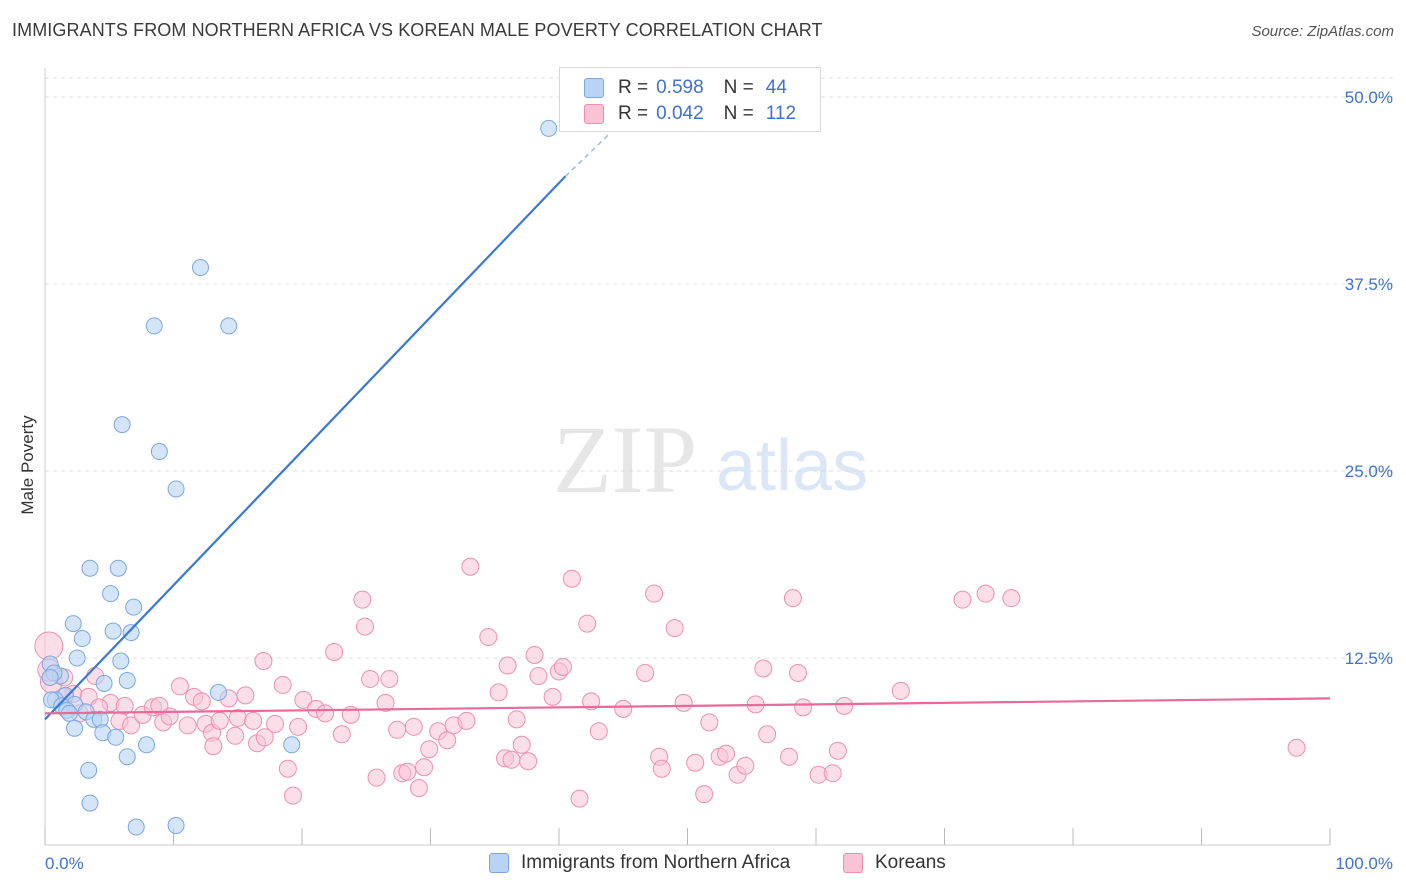 The width and height of the screenshot is (1406, 892). Describe the element at coordinates (1369, 471) in the screenshot. I see `y-tick-label-1: 25.0%` at that location.